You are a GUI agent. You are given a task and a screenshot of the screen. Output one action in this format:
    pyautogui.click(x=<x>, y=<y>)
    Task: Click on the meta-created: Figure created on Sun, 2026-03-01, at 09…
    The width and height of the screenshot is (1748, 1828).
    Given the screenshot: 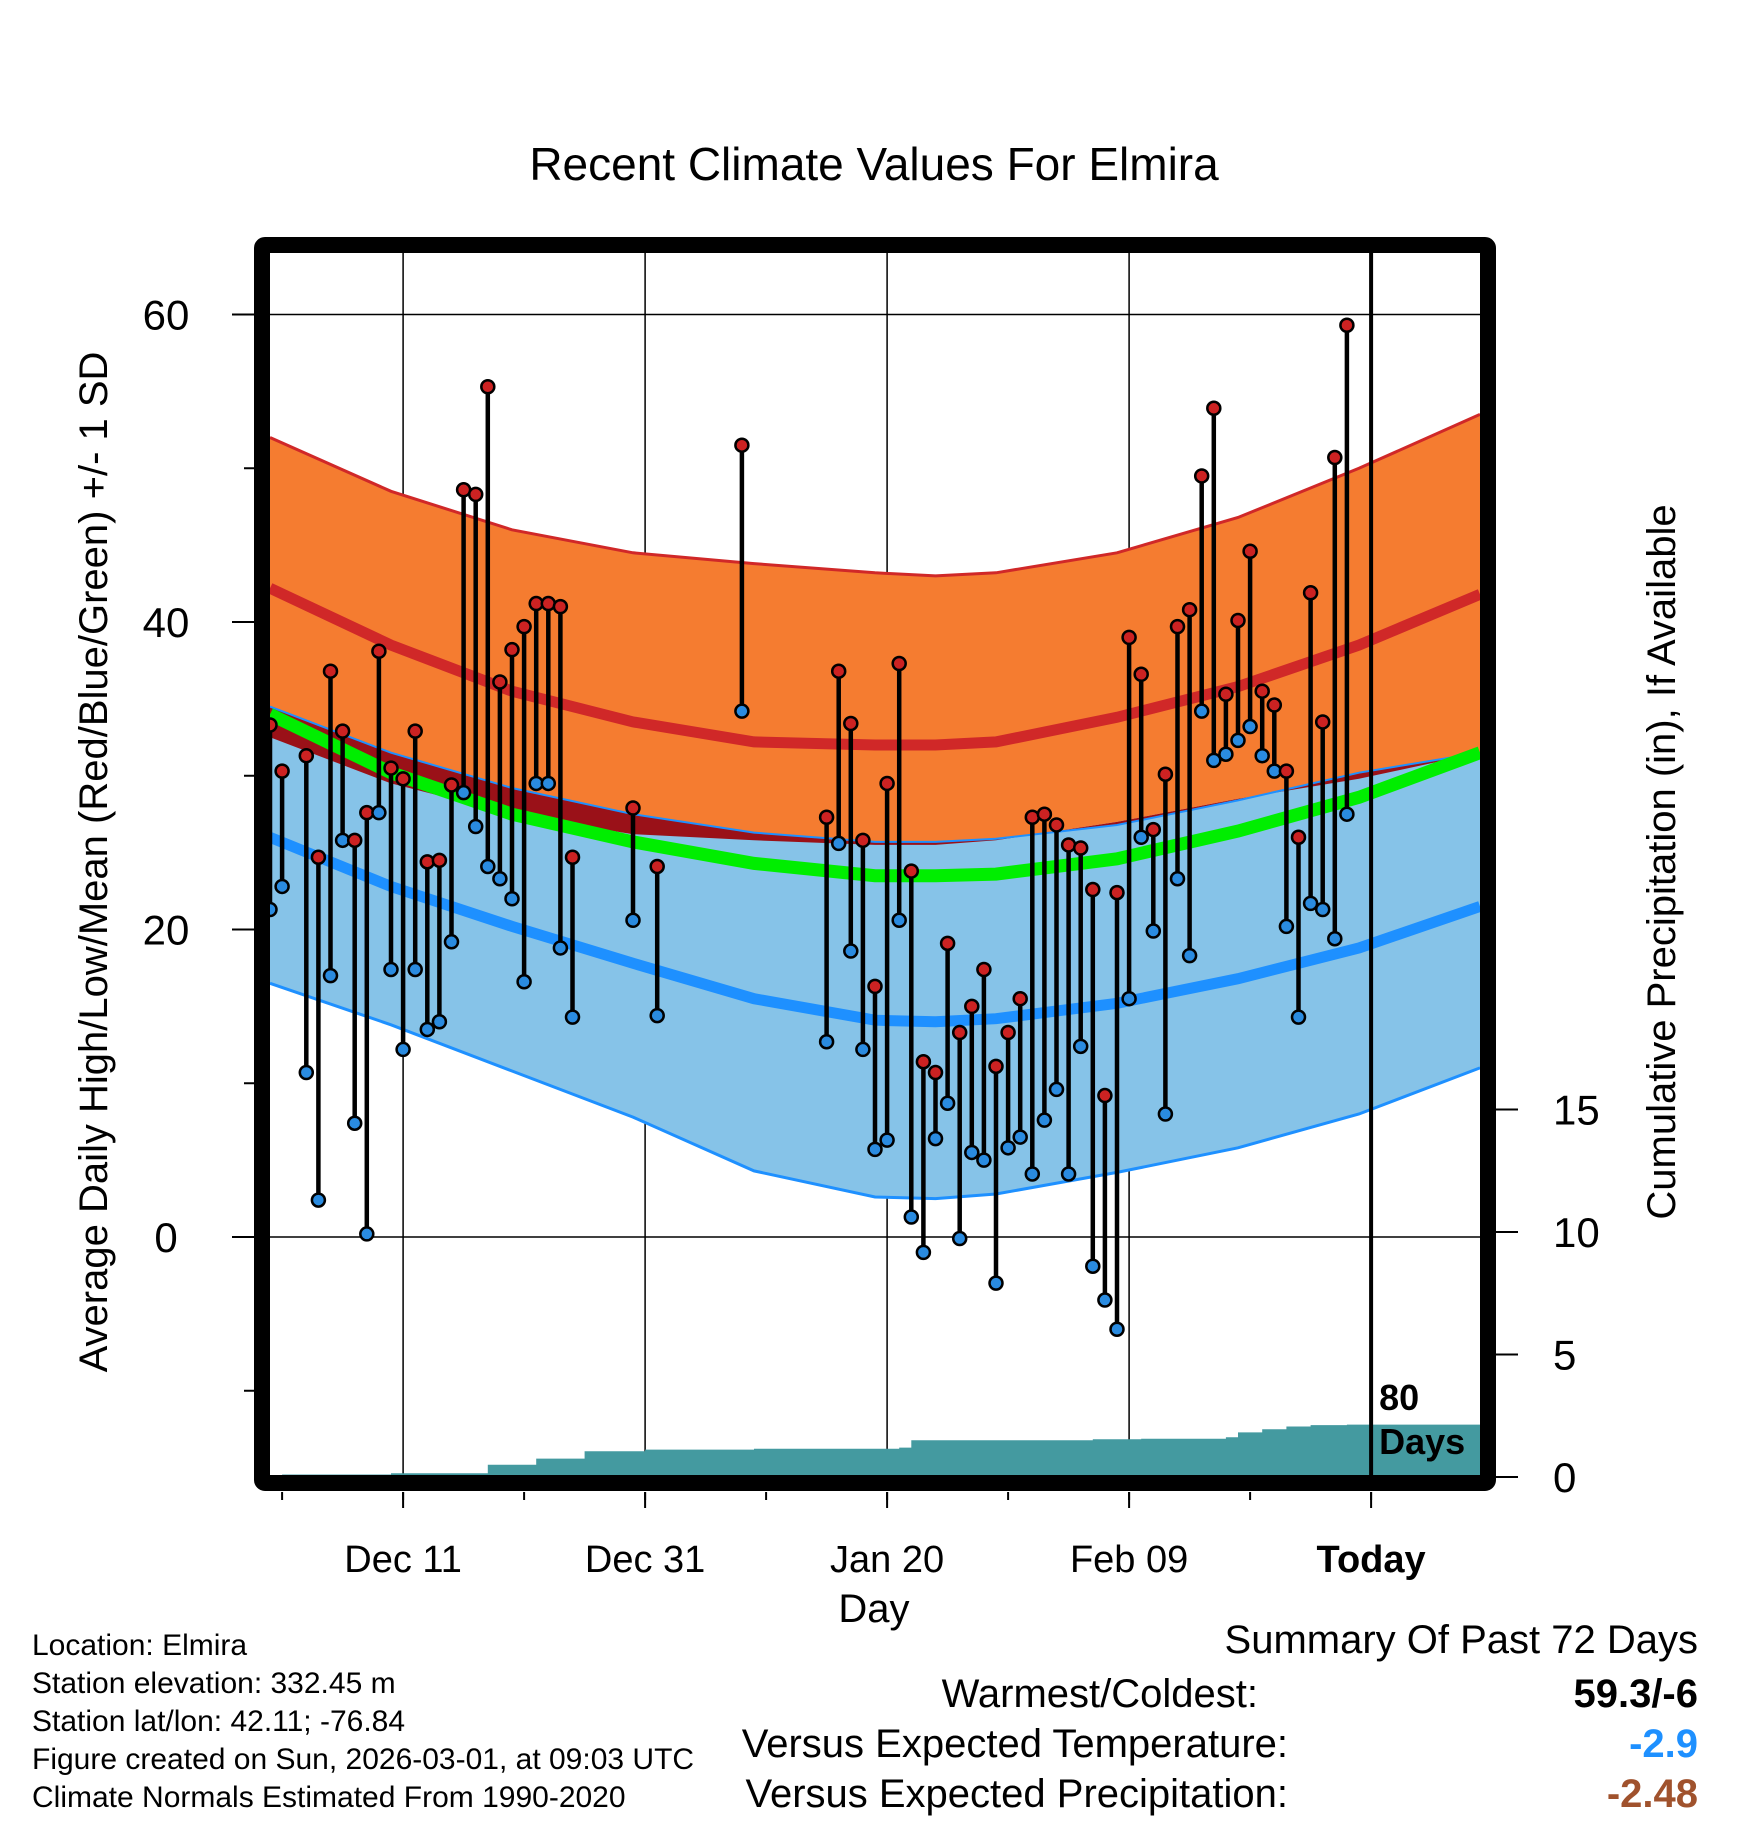 What is the action you would take?
    pyautogui.click(x=363, y=1759)
    